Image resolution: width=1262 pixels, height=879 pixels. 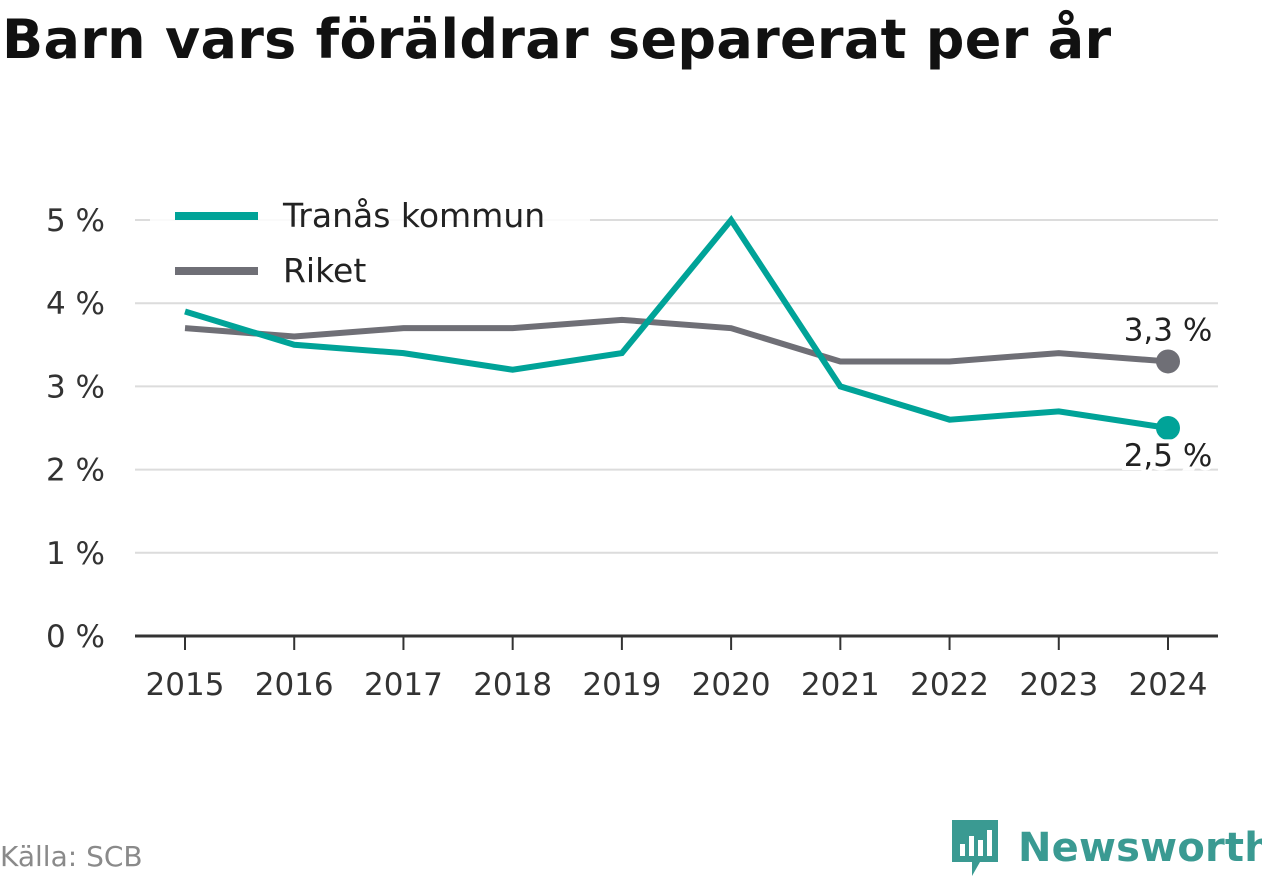 I want to click on end-label-riket: 3,3 %, so click(x=1168, y=330).